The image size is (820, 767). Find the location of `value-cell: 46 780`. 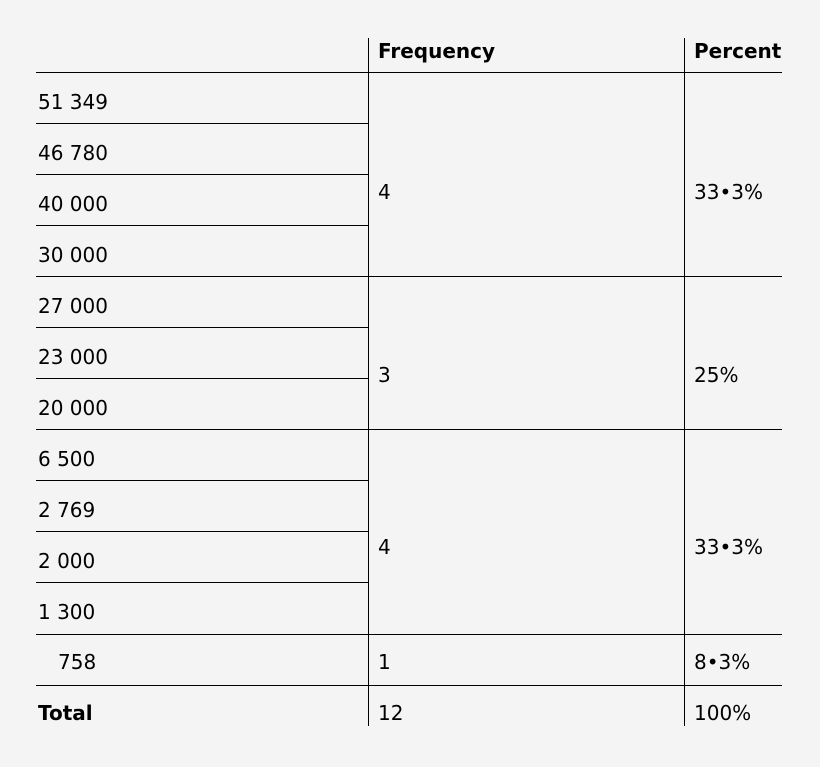

value-cell: 46 780 is located at coordinates (73, 153).